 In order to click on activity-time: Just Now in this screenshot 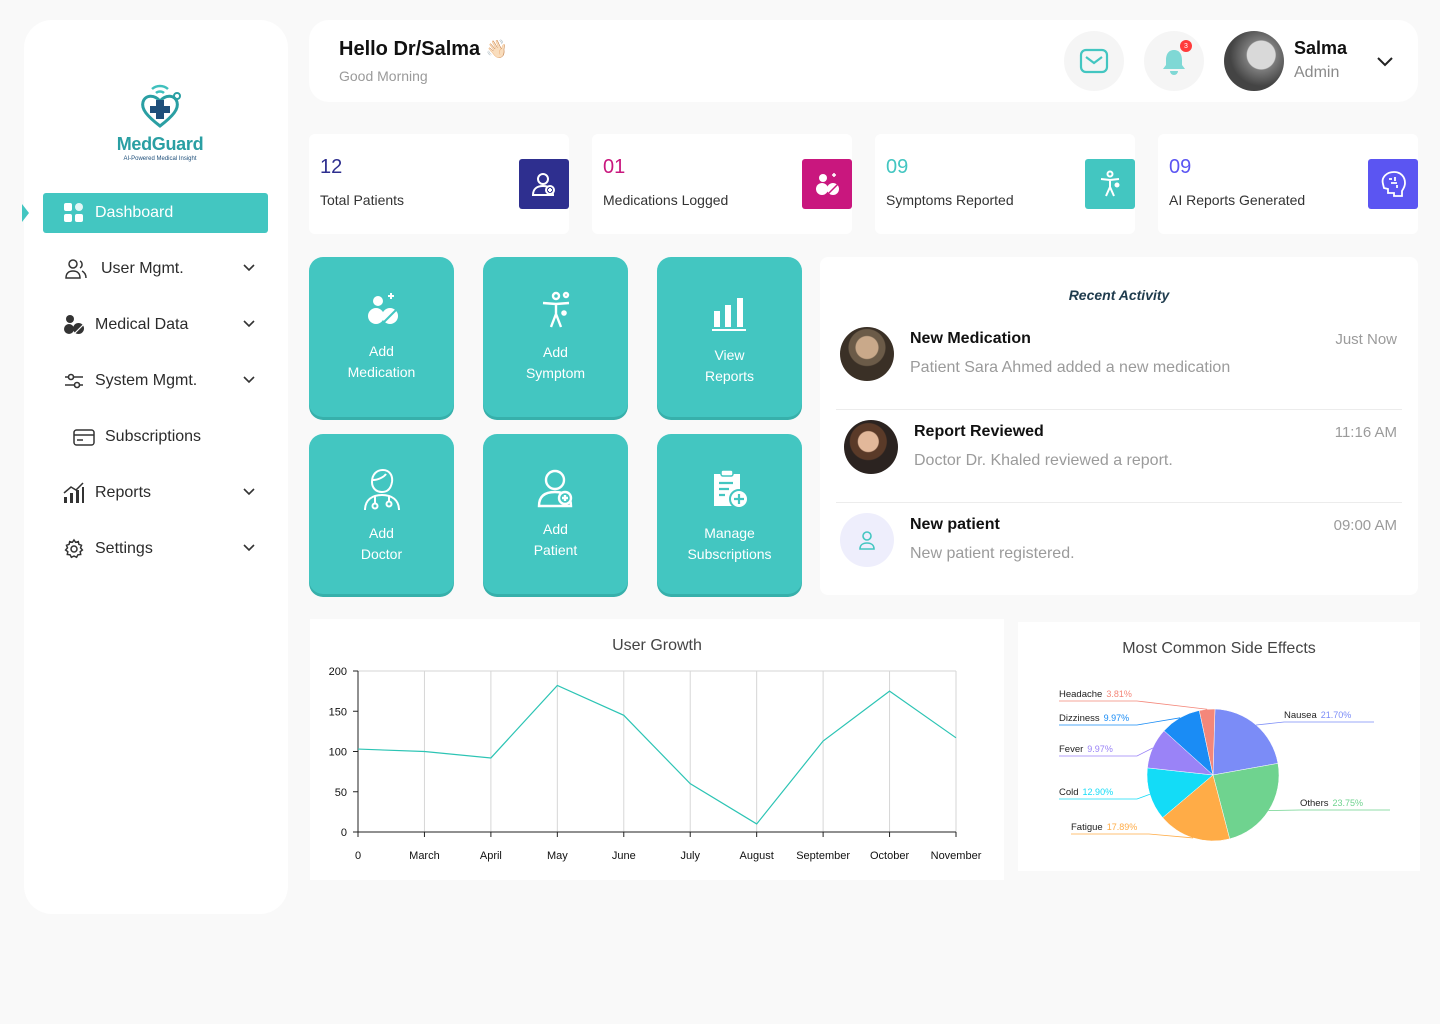, I will do `click(1366, 339)`.